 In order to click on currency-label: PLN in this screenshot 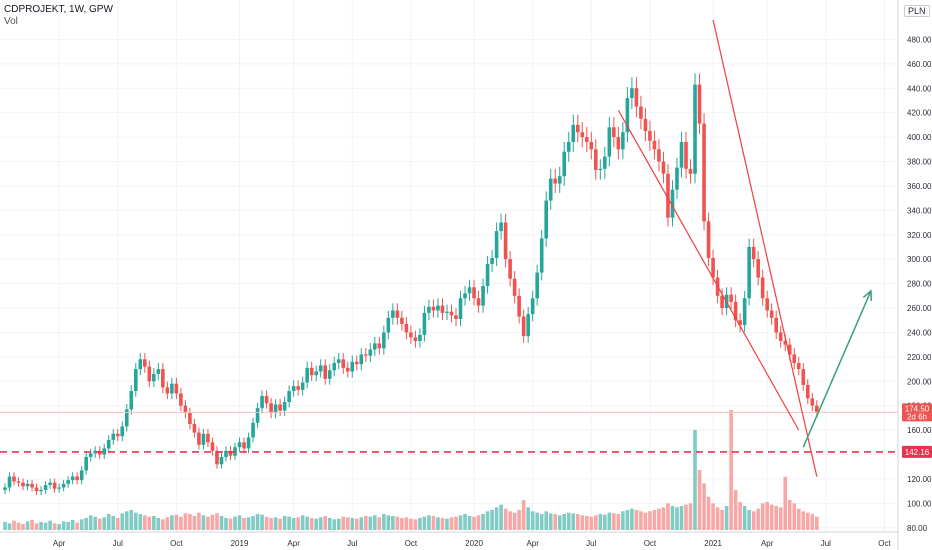, I will do `click(917, 11)`.